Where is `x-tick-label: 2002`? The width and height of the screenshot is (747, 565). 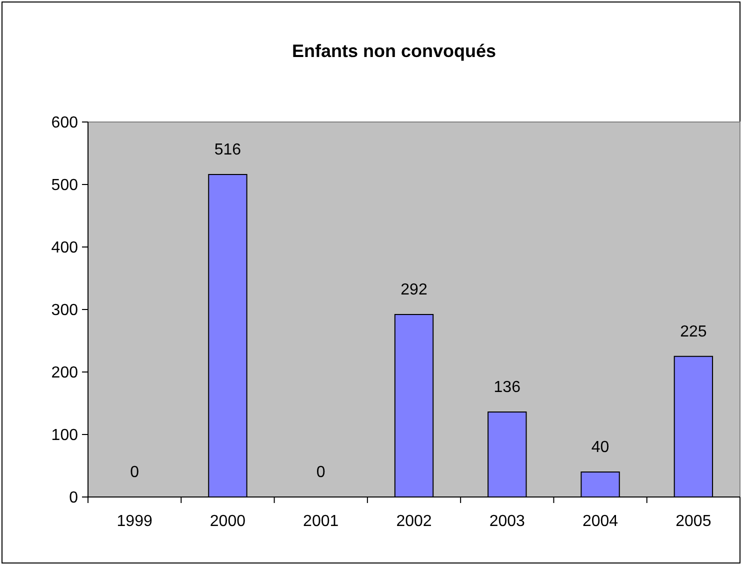 x-tick-label: 2002 is located at coordinates (414, 521).